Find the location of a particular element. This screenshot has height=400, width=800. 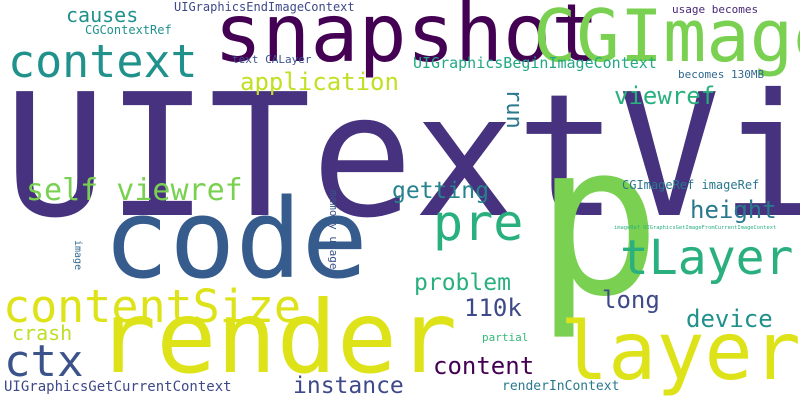

word-uigraphicsgetcurrentcontext: UIGraphicsGetCurrentContext is located at coordinates (118, 387).